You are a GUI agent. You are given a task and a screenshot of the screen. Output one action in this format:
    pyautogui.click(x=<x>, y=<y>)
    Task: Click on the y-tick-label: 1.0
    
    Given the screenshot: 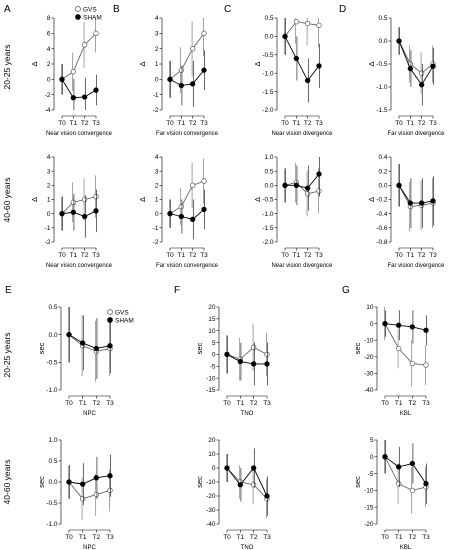 What is the action you would take?
    pyautogui.click(x=52, y=440)
    